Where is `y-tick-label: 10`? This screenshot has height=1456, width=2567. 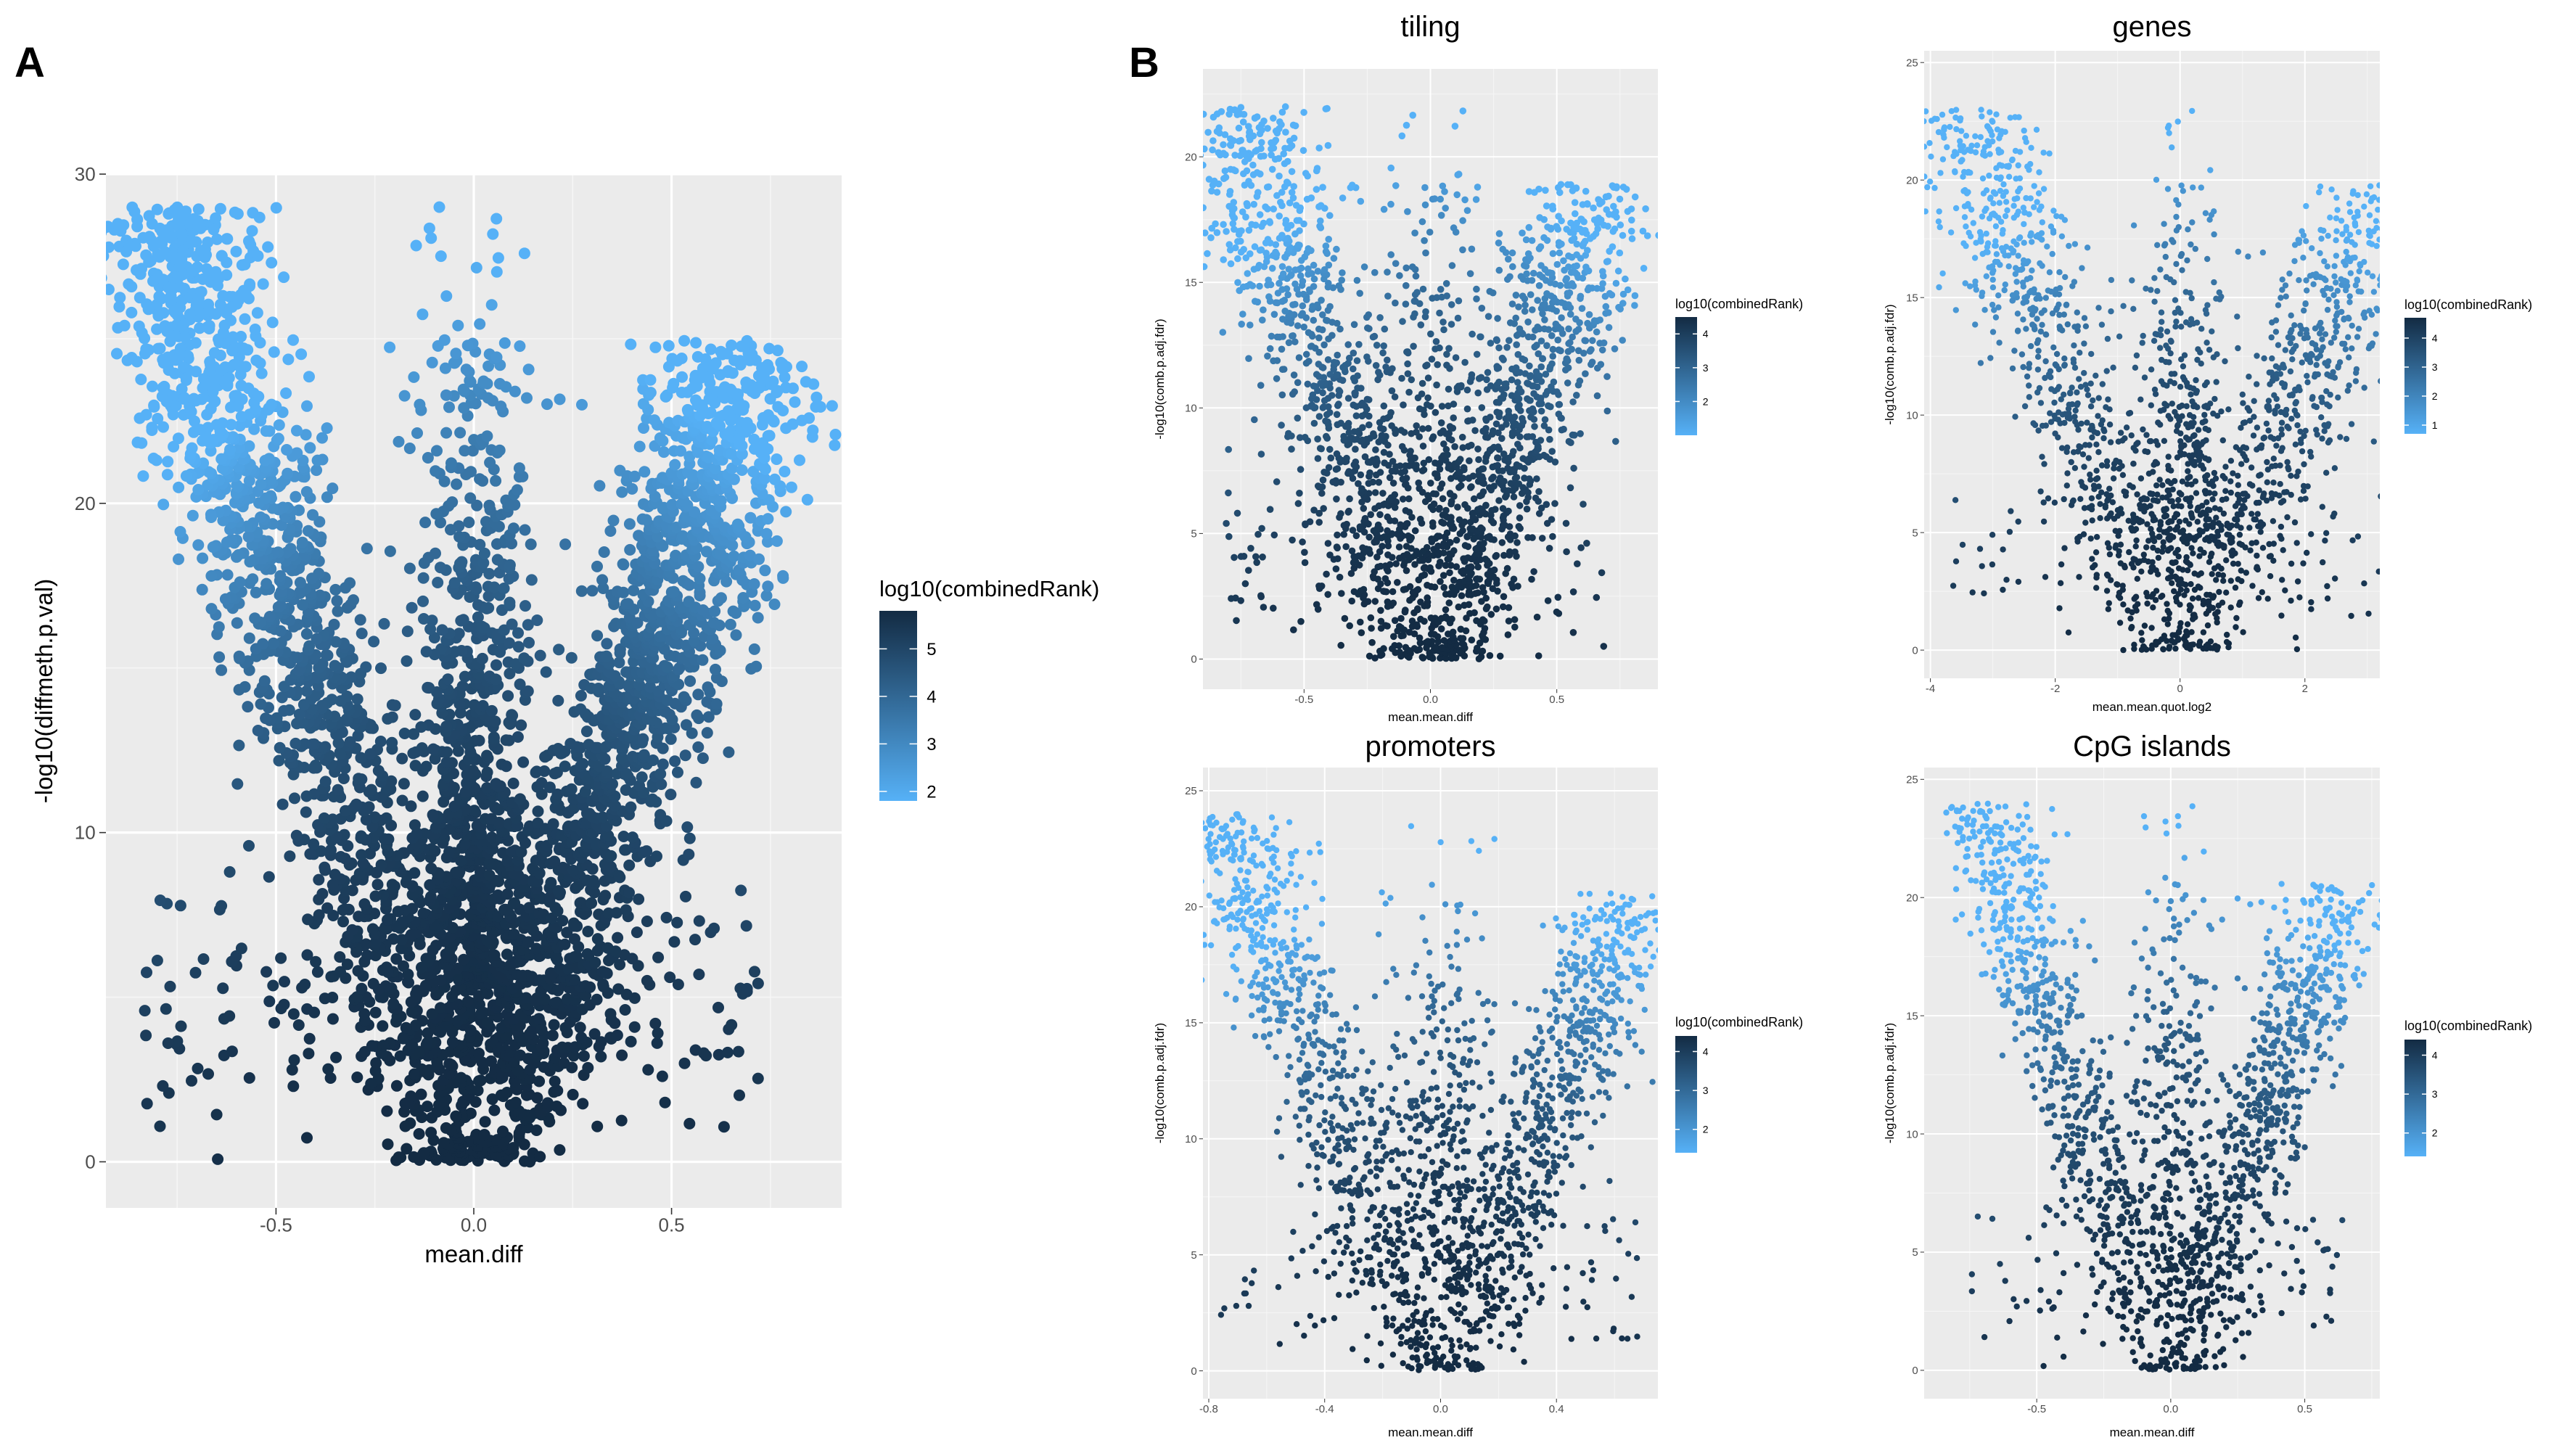
y-tick-label: 10 is located at coordinates (85, 833).